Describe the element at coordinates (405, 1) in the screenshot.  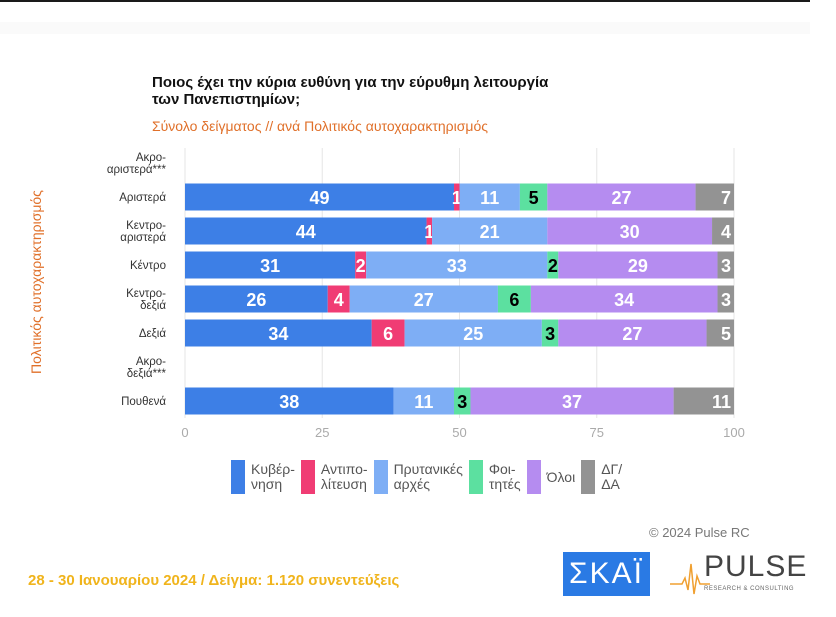
I see `top-border` at that location.